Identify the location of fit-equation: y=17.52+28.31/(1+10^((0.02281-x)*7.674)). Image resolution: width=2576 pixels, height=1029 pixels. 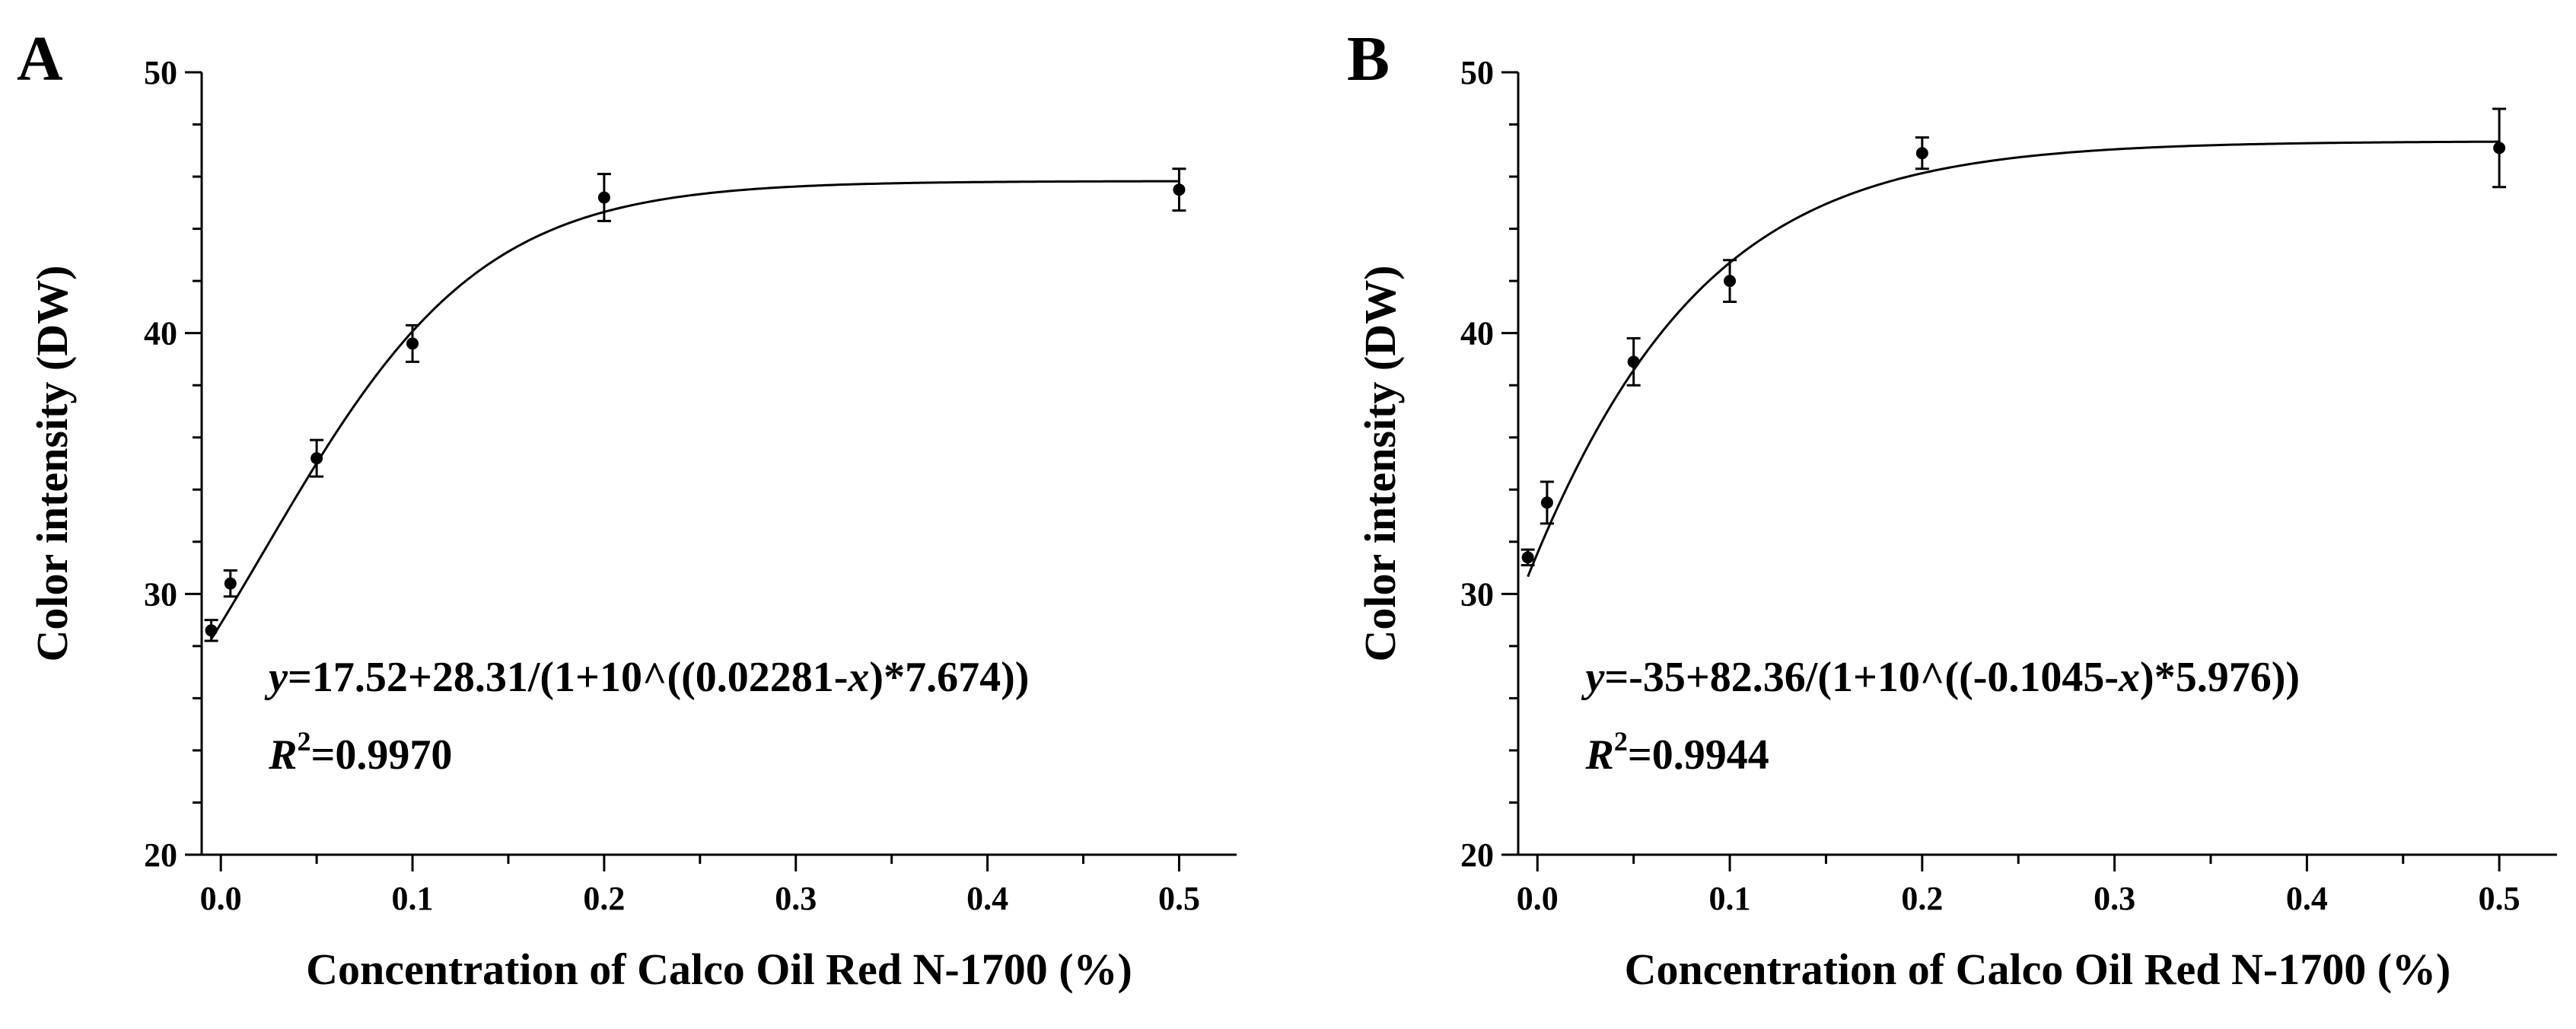
(646, 677).